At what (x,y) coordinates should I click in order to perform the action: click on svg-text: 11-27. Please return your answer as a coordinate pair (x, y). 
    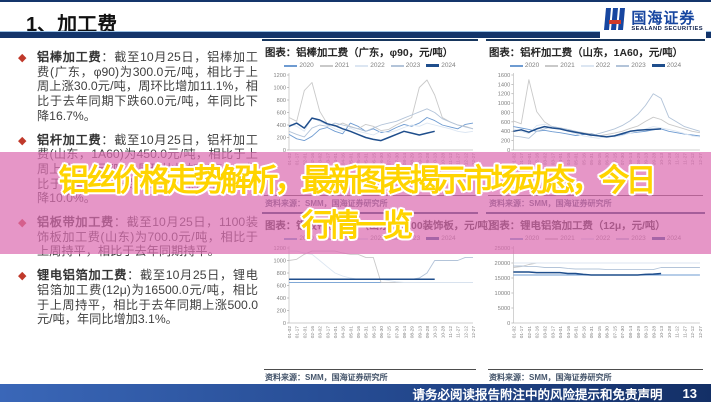
    Looking at the image, I should click on (685, 332).